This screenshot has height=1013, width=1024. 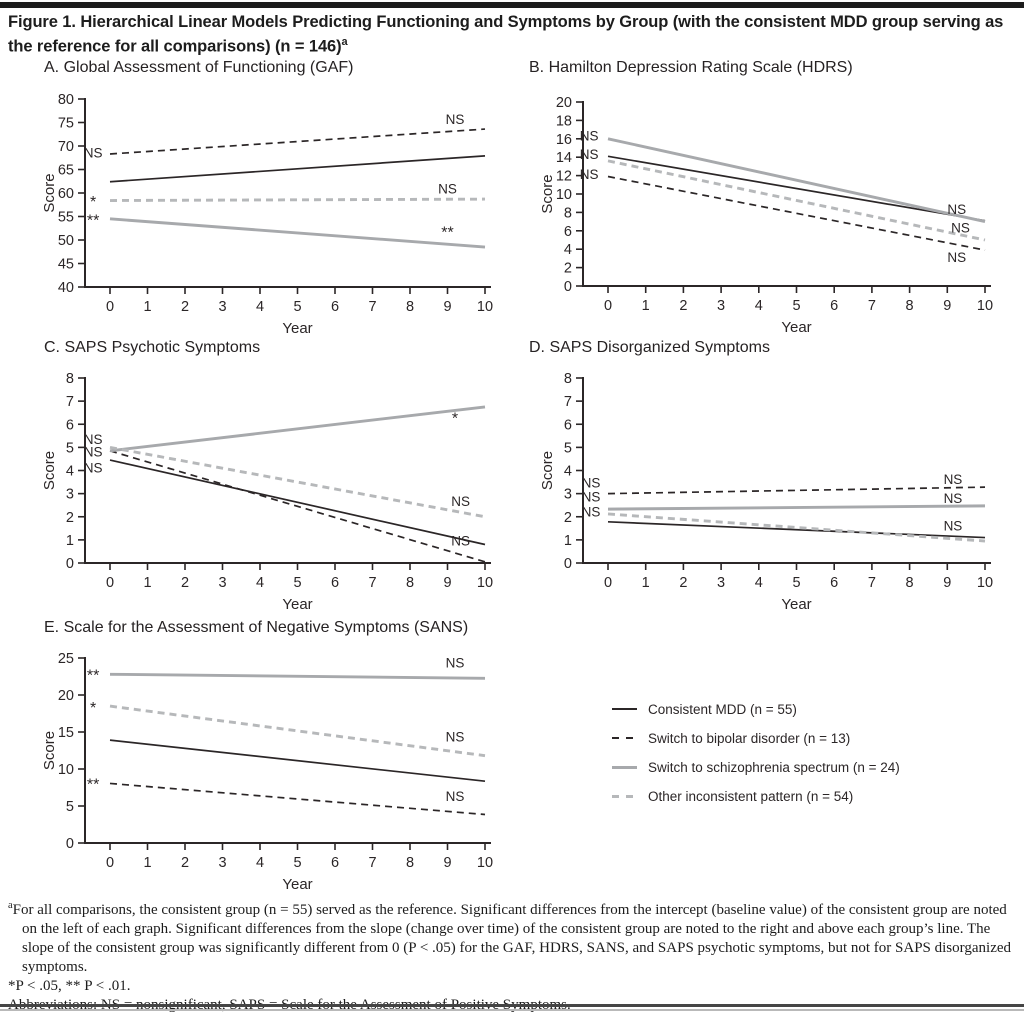 I want to click on legend-label: Other inconsistent pattern (n = 54), so click(x=751, y=796).